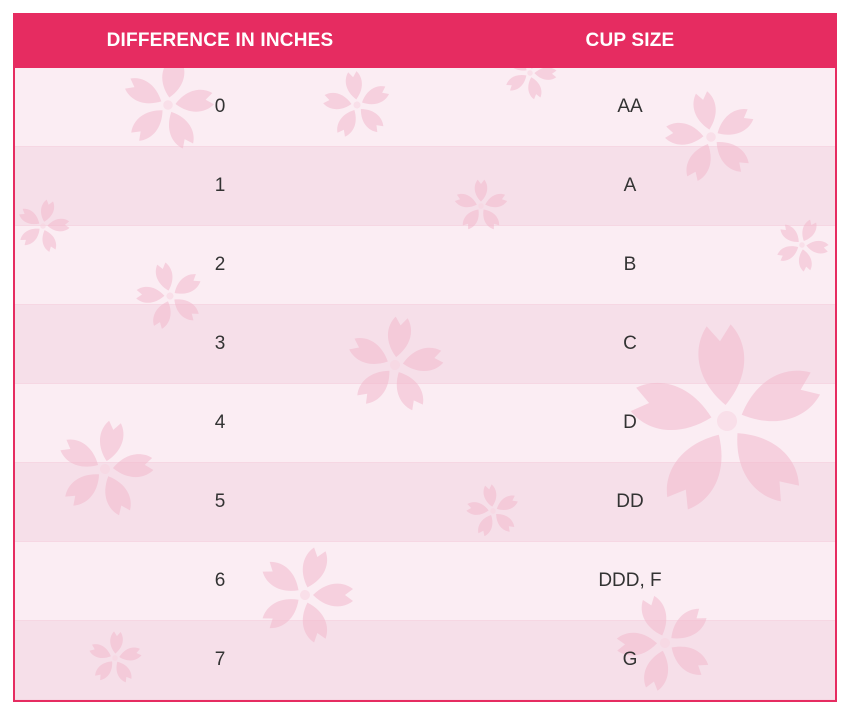 The height and width of the screenshot is (717, 850). I want to click on column-header-cup-size: CUP SIZE, so click(630, 40).